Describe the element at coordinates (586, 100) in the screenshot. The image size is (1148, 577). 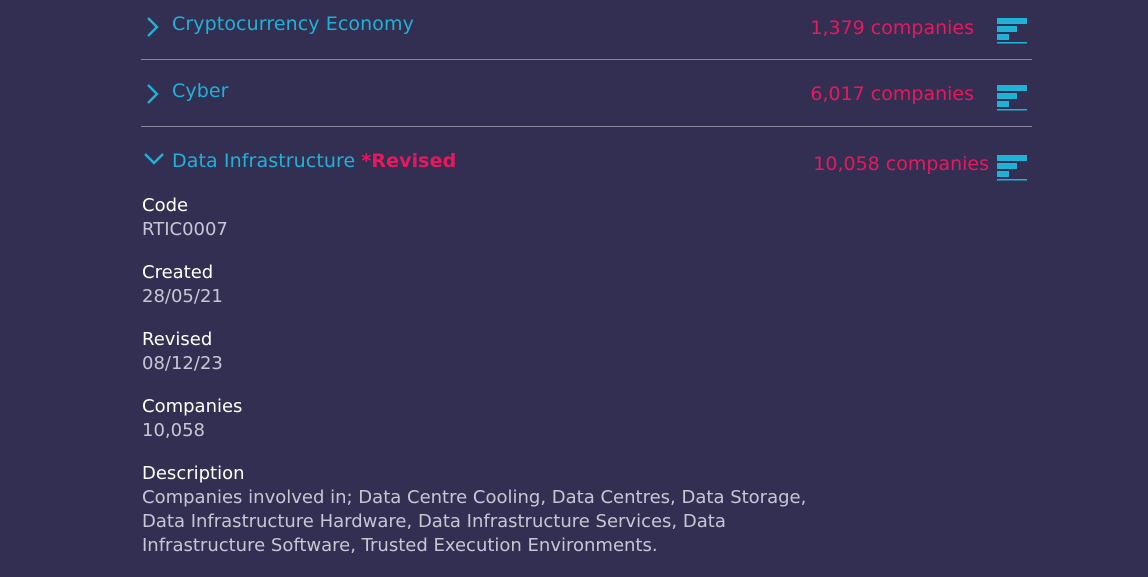
I see `category-header: Cyber 6,017 companies` at that location.